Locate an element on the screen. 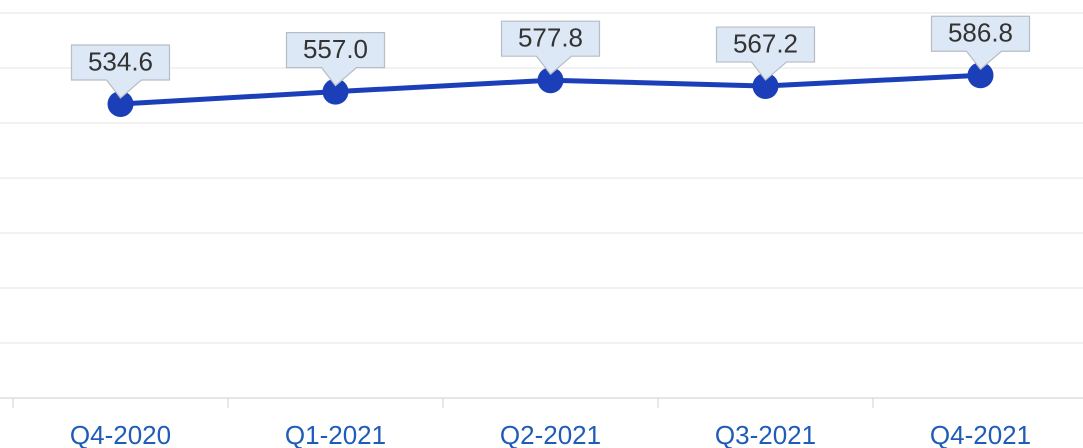 The width and height of the screenshot is (1083, 448). data-label: 577.8 is located at coordinates (550, 48).